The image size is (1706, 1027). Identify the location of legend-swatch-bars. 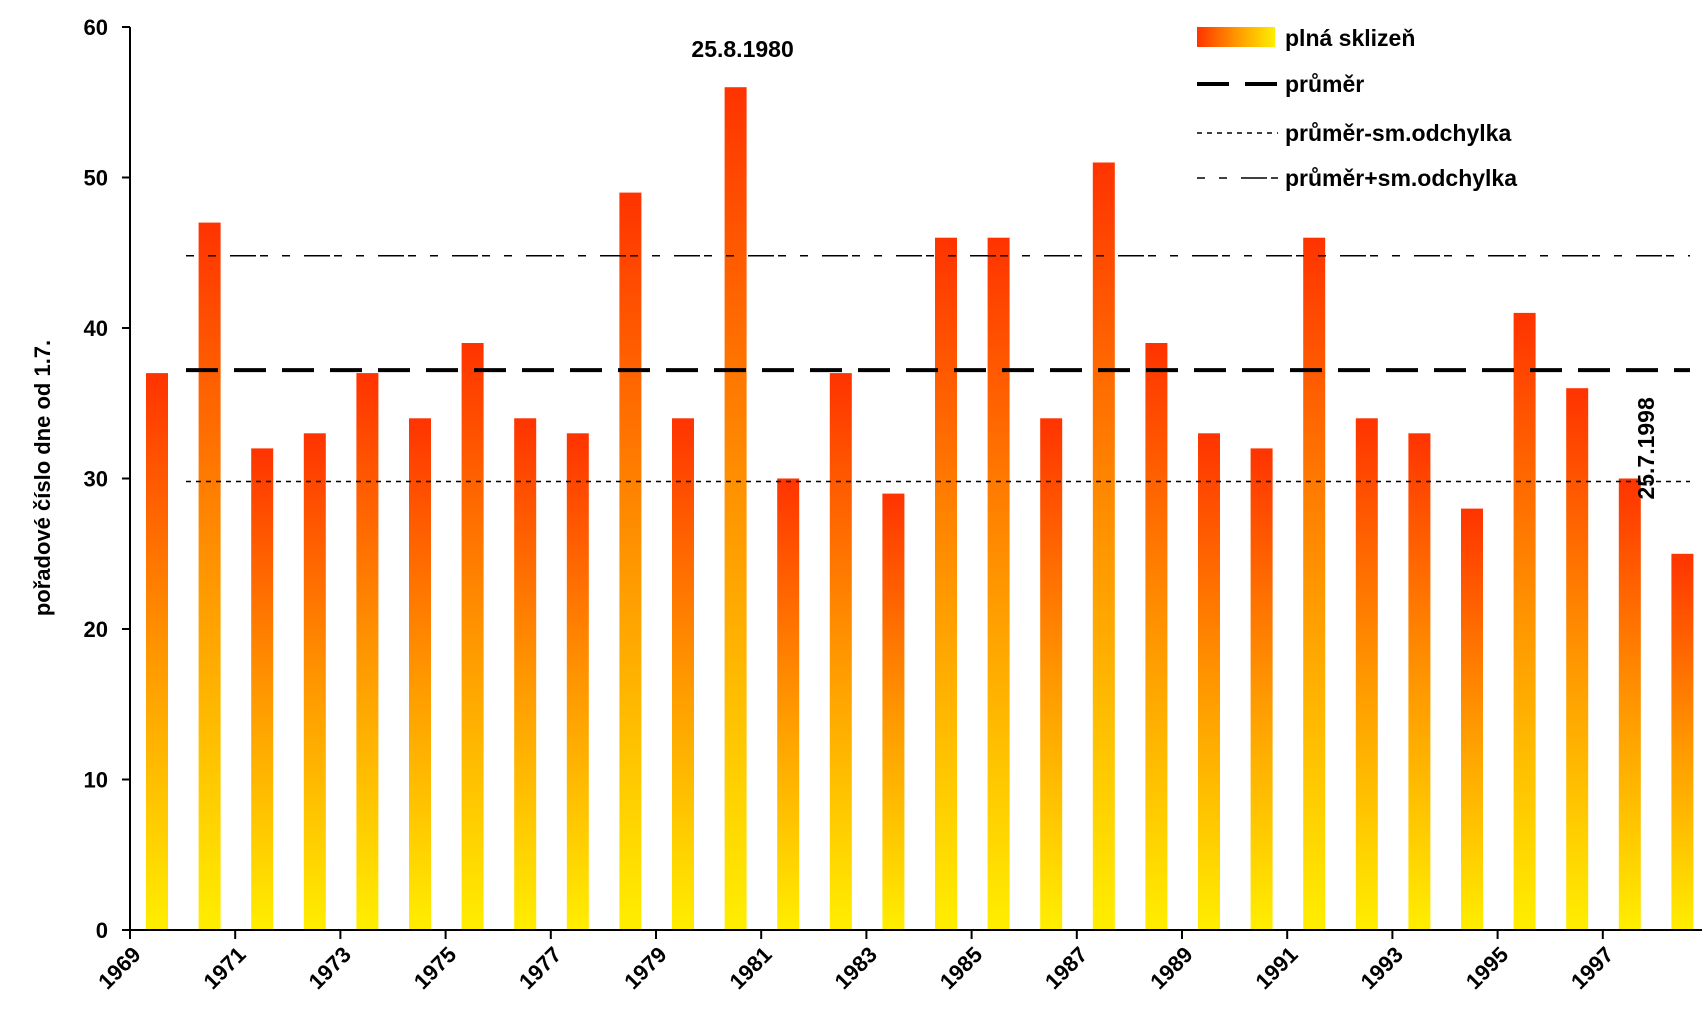
(1236, 37).